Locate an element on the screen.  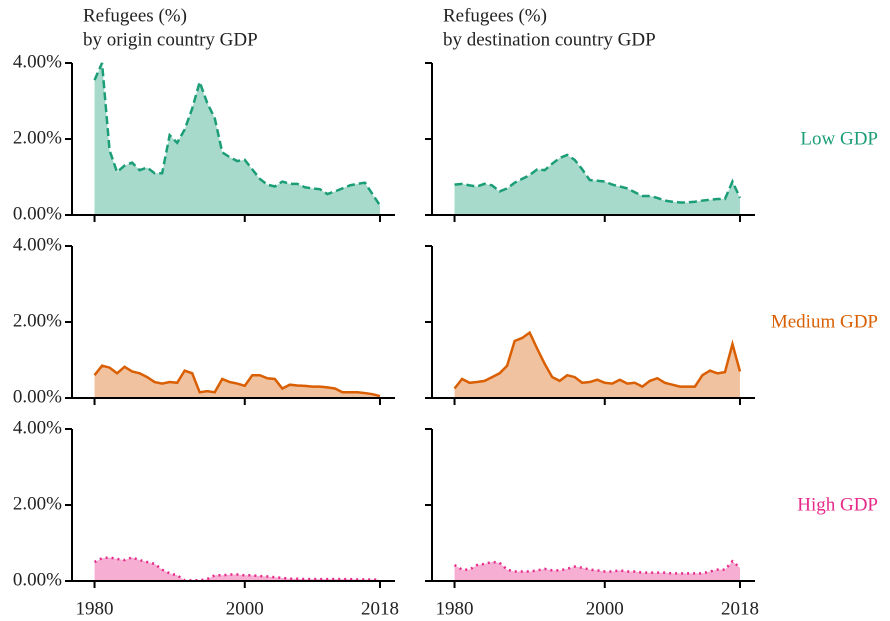
row-label: High GDP is located at coordinates (837, 504).